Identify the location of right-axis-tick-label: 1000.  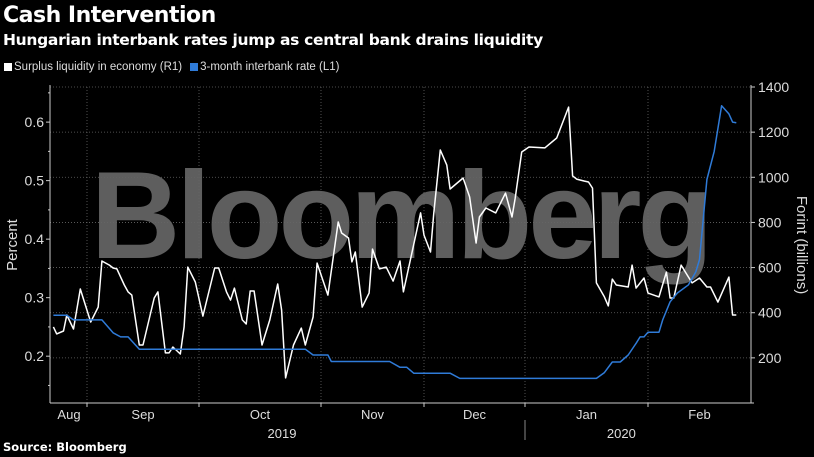
(773, 177).